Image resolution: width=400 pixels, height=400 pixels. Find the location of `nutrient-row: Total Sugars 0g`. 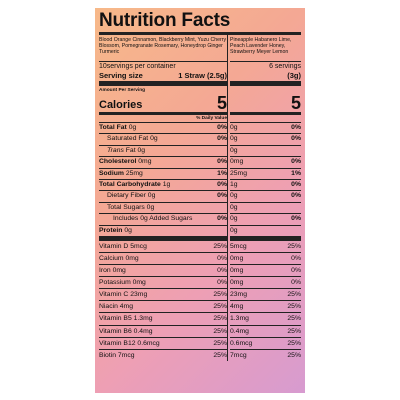

nutrient-row: Total Sugars 0g is located at coordinates (163, 207).